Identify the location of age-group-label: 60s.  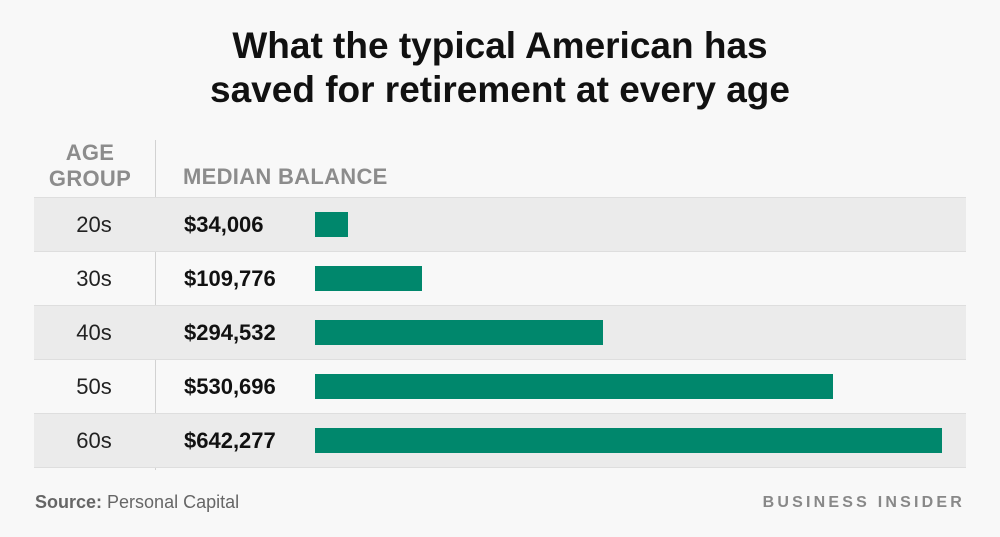
(94, 440).